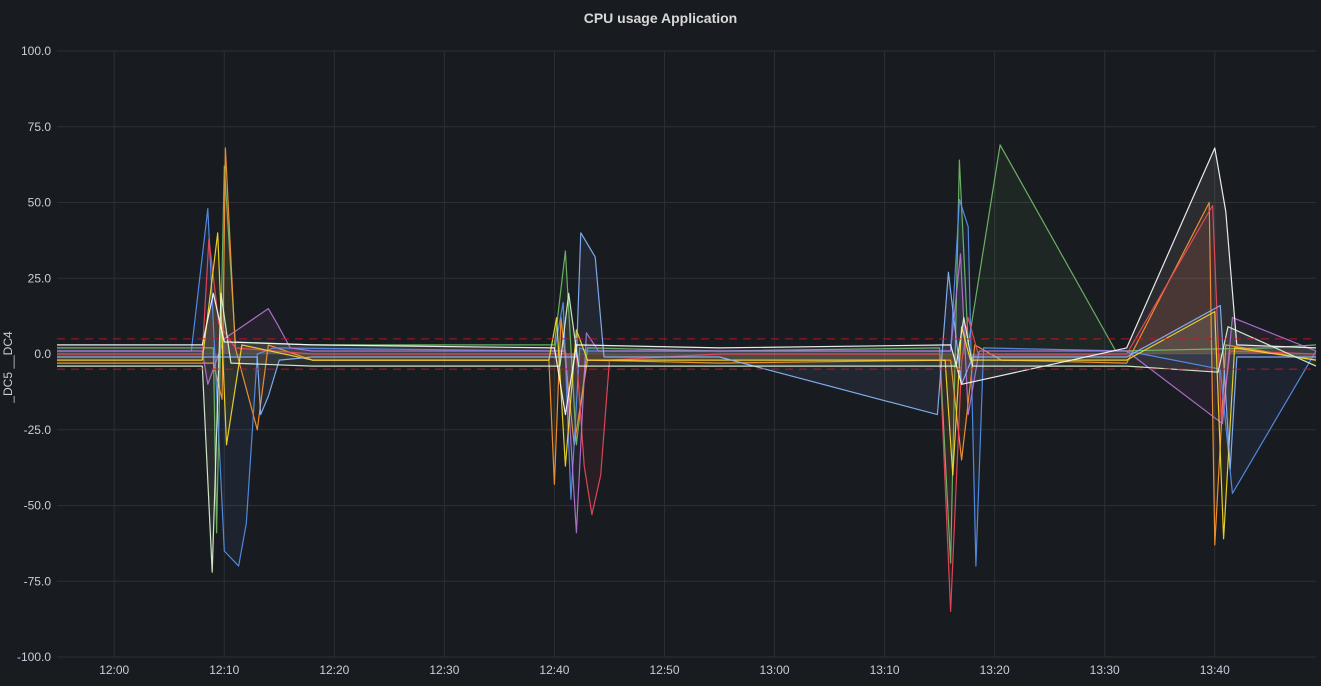  Describe the element at coordinates (224, 670) in the screenshot. I see `x-tick-label: 12:10` at that location.